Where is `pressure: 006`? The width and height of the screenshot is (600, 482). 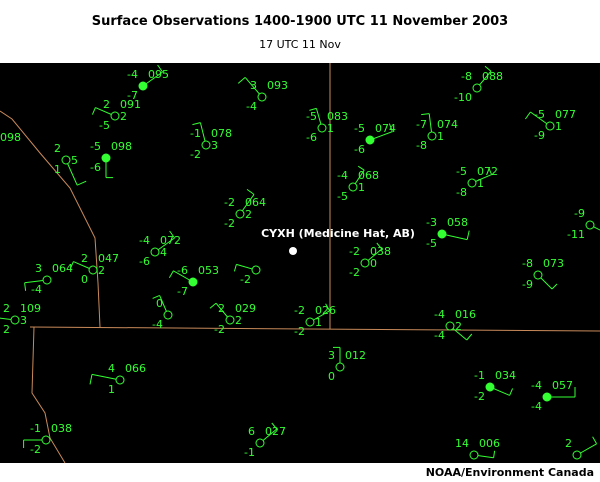
pressure: 006 is located at coordinates (489, 443).